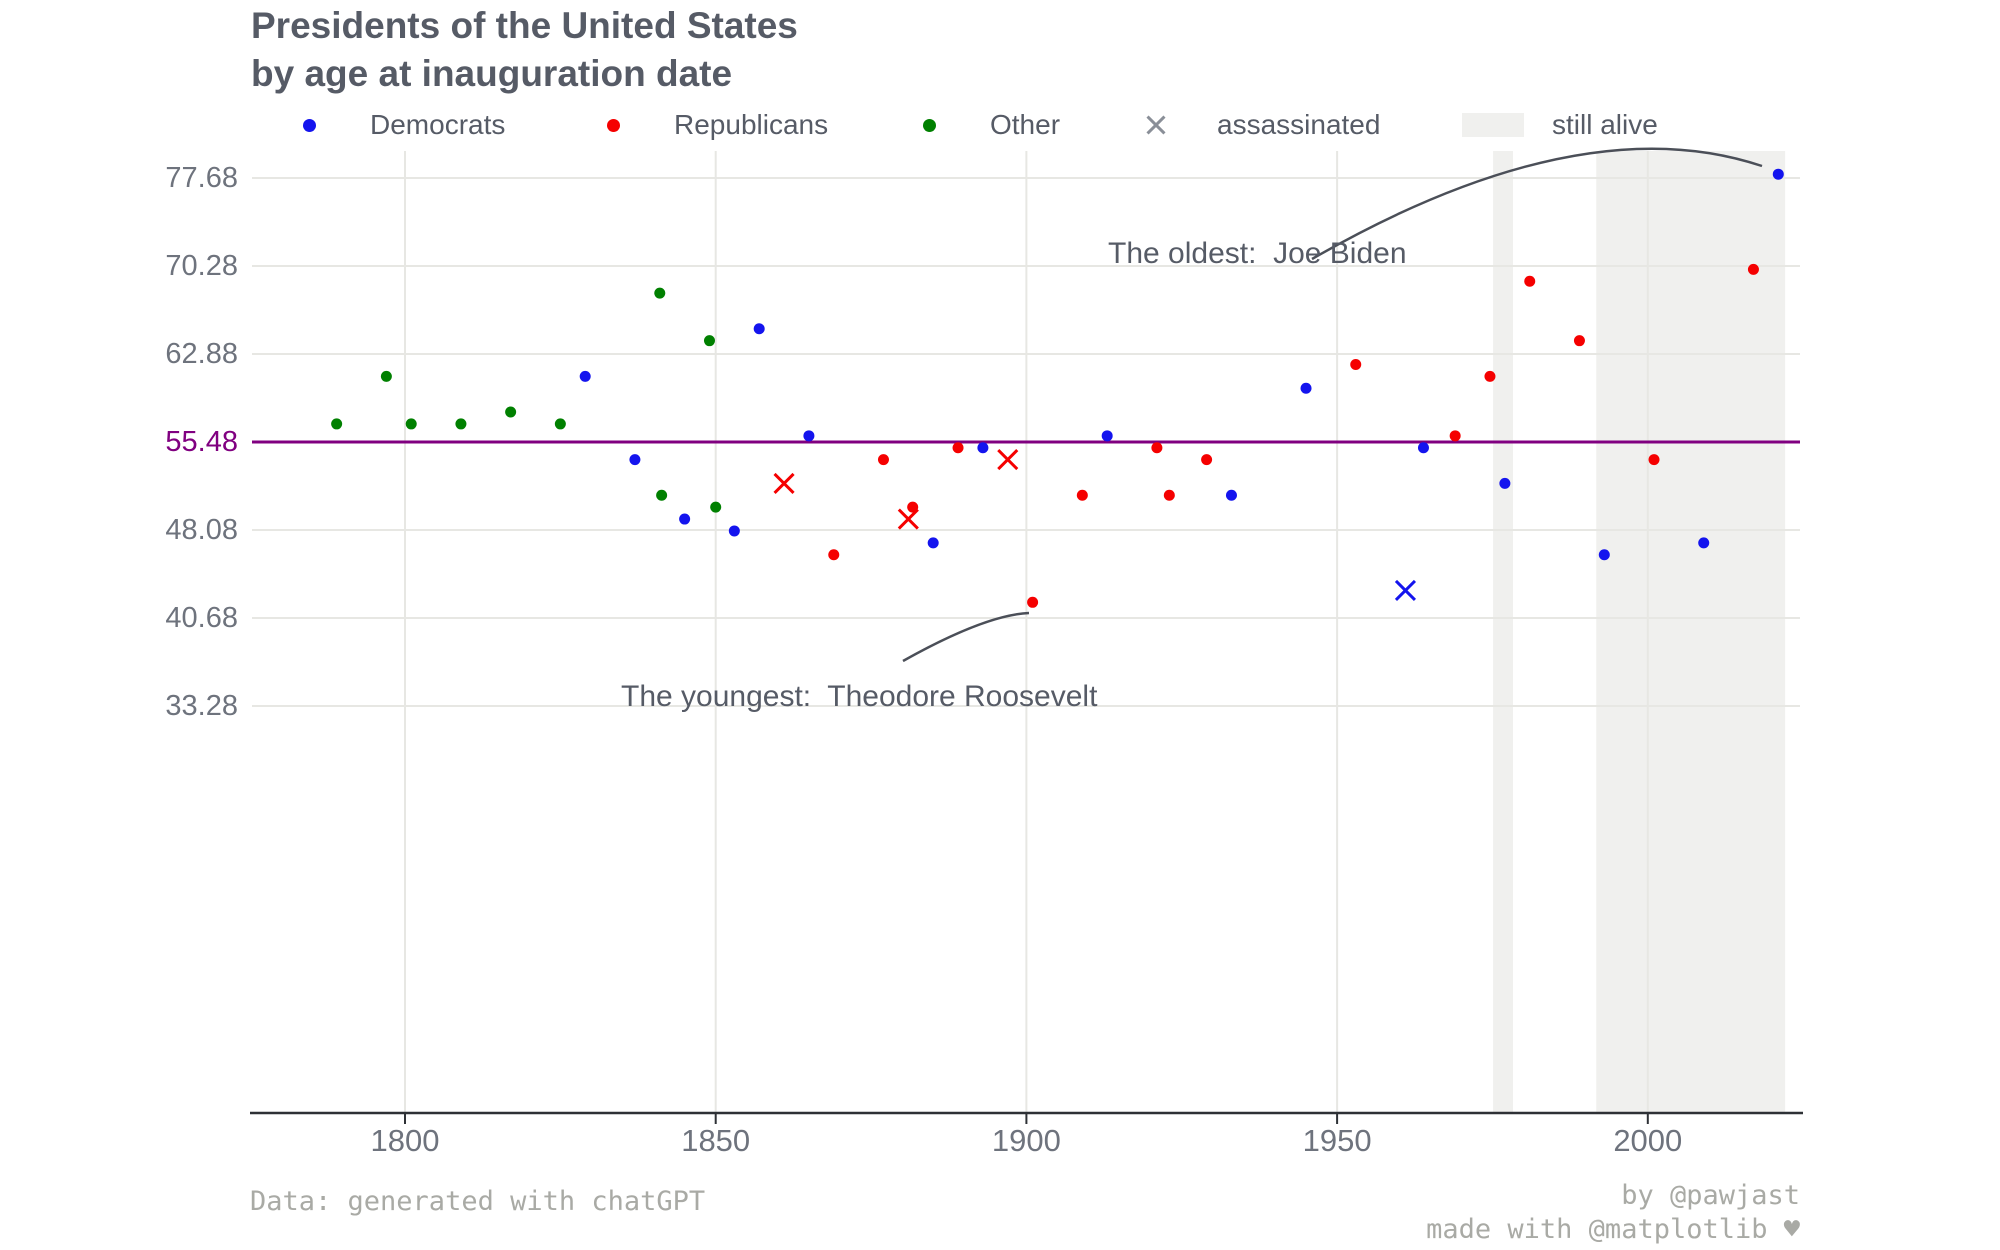  I want to click on legend-item-assassinated: assassinated, so click(1260, 125).